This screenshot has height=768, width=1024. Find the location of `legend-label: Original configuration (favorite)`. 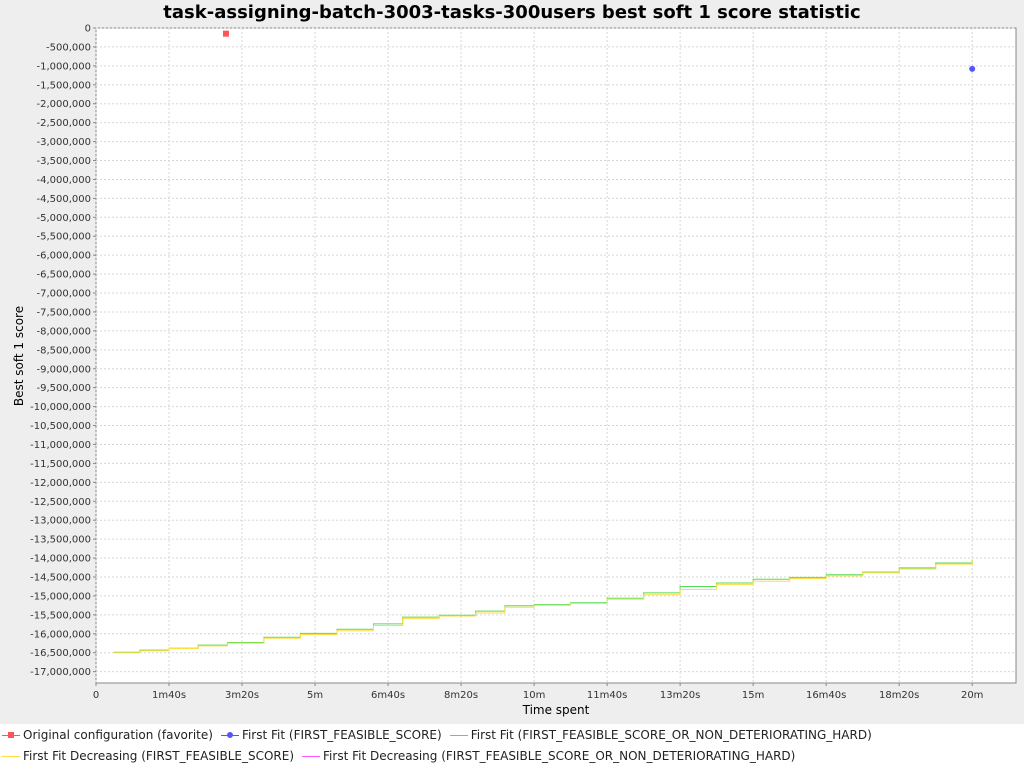

legend-label: Original configuration (favorite) is located at coordinates (118, 735).